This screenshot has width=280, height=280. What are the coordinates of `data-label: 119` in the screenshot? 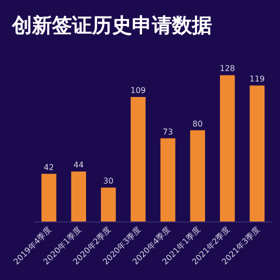 It's located at (257, 79).